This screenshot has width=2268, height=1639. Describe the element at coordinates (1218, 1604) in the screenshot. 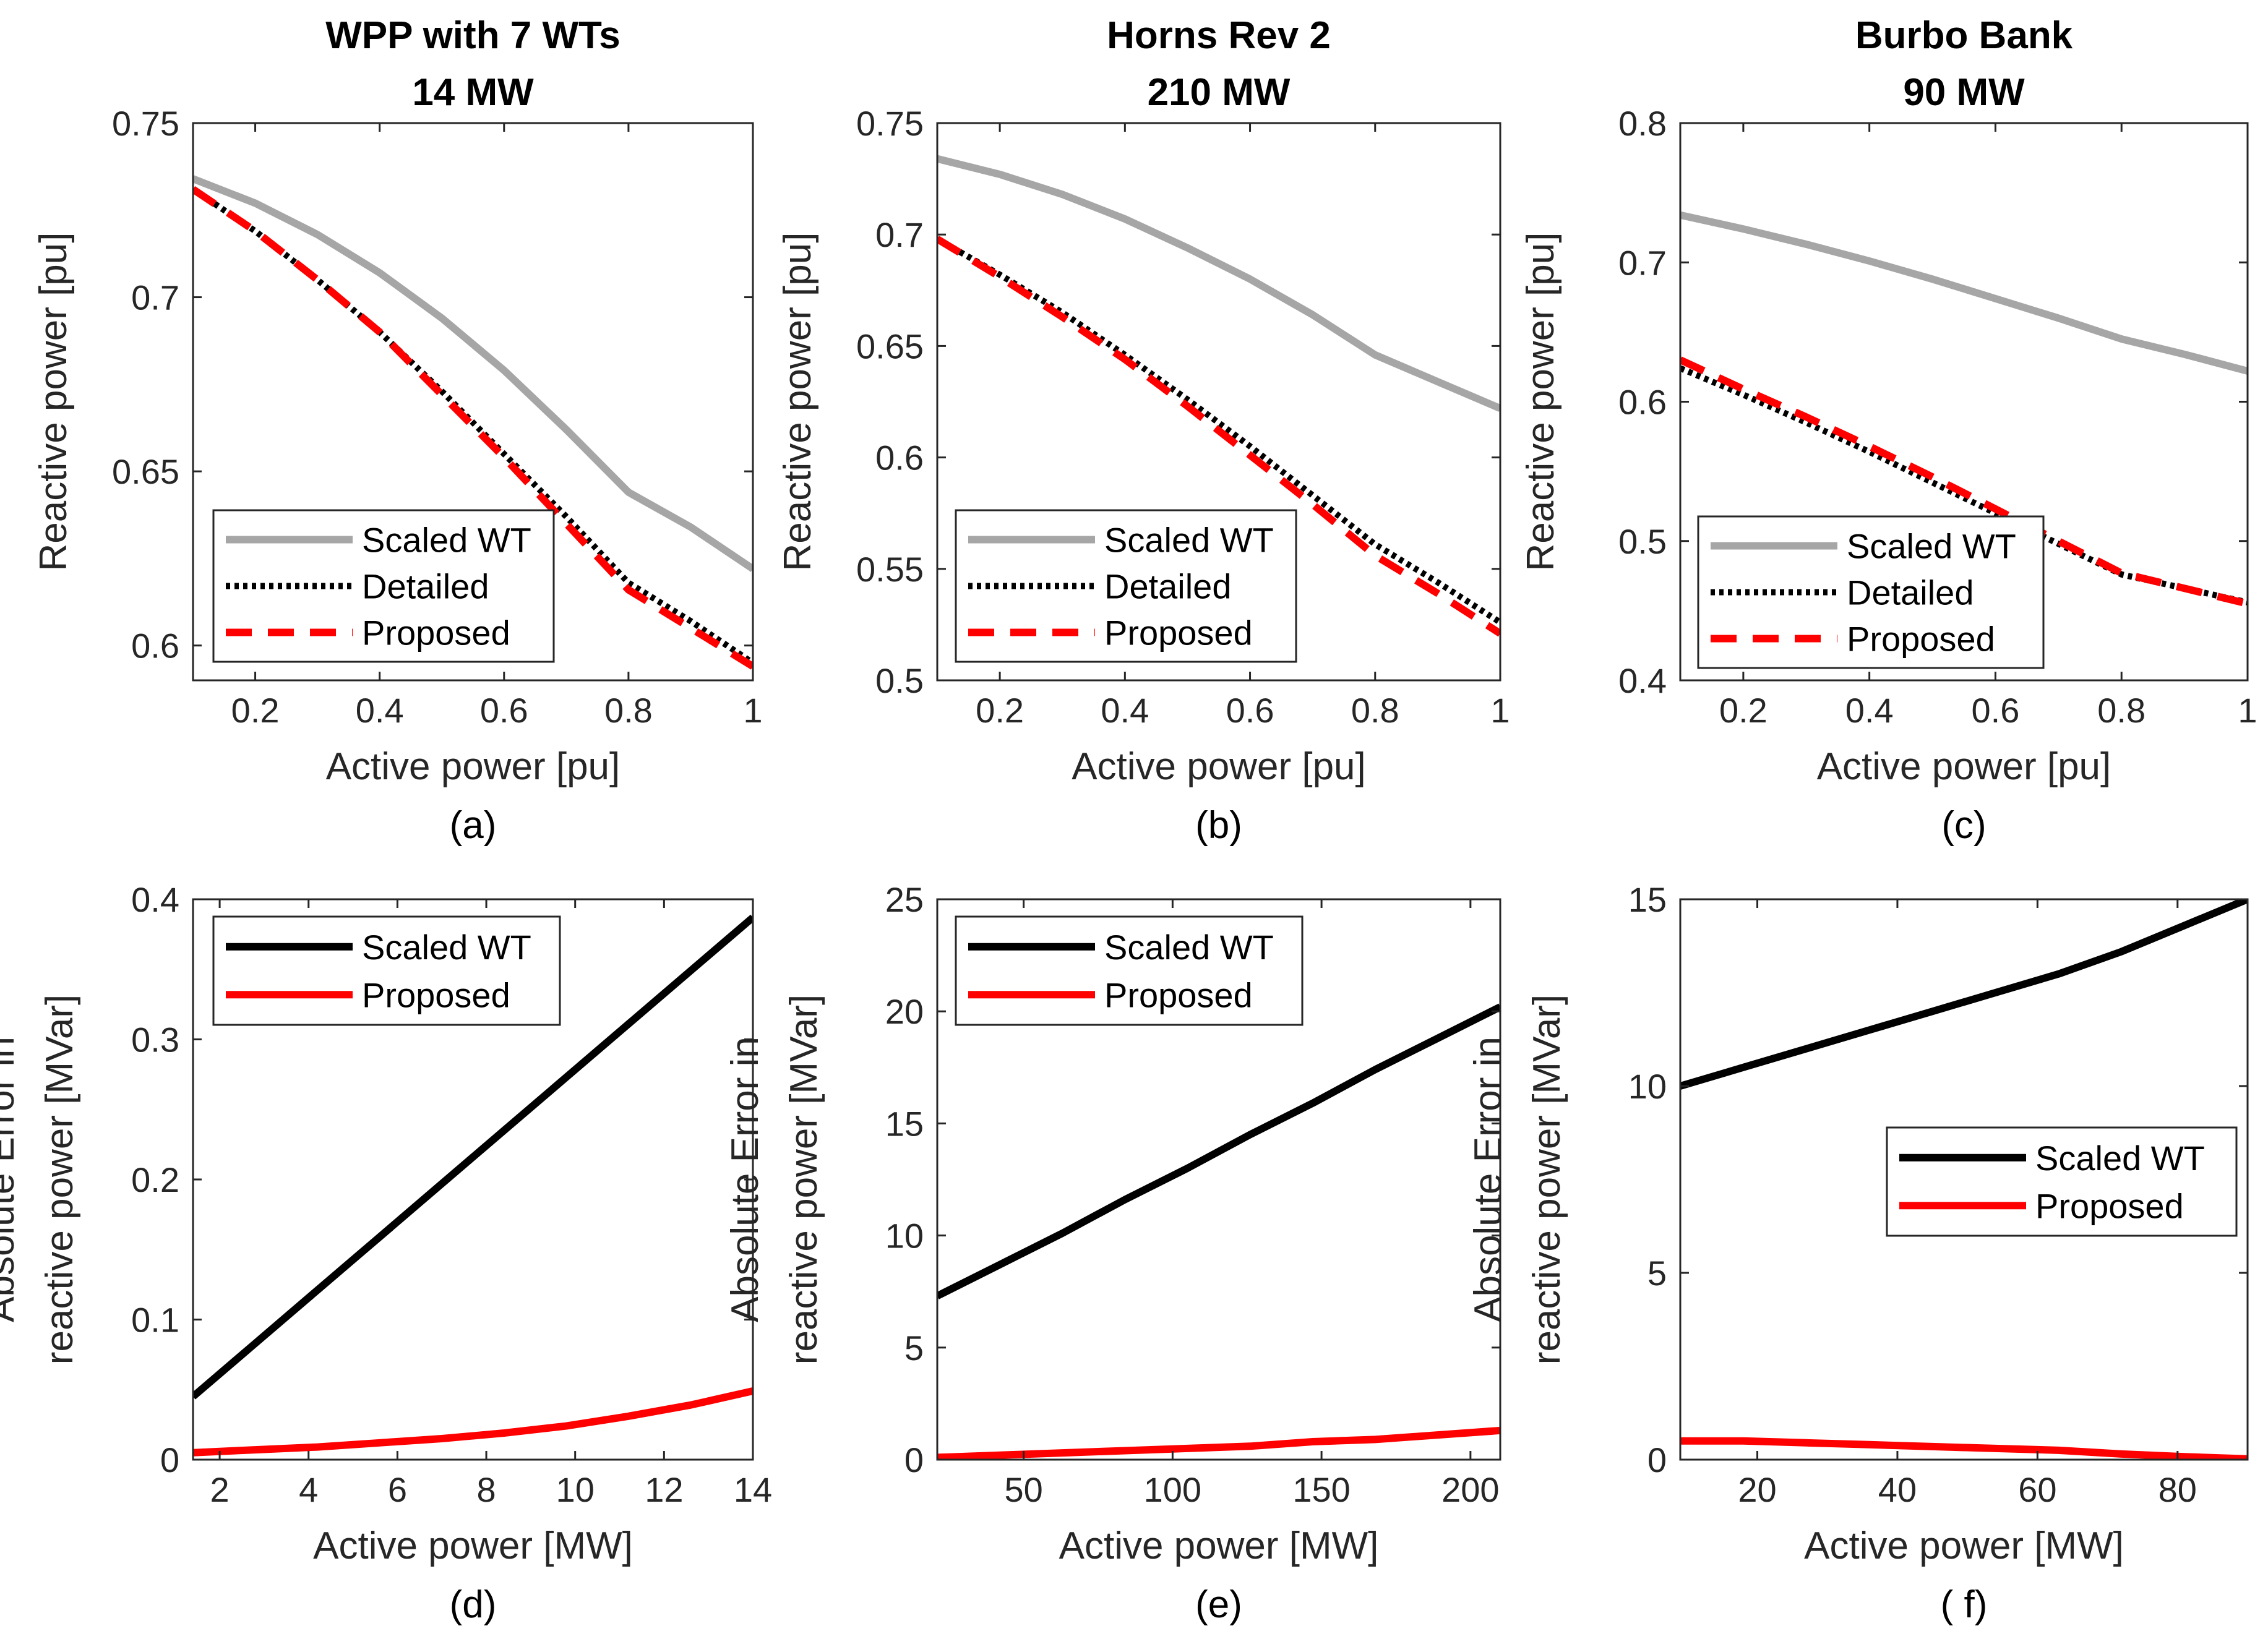

I see `panel-caption: (e)` at that location.